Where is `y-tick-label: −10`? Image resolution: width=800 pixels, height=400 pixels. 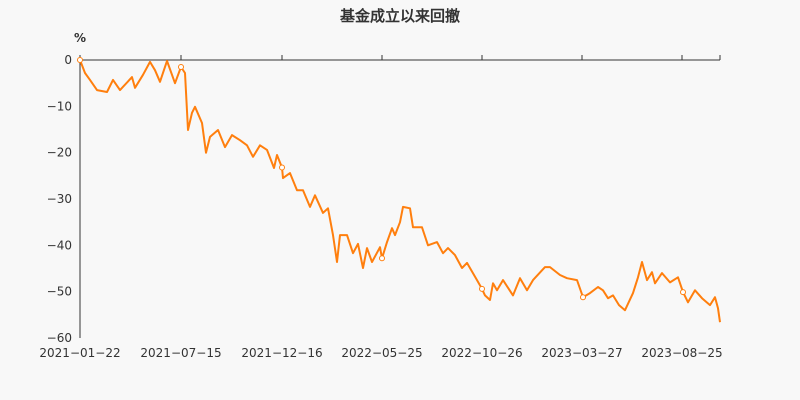
y-tick-label: −10 is located at coordinates (59, 106).